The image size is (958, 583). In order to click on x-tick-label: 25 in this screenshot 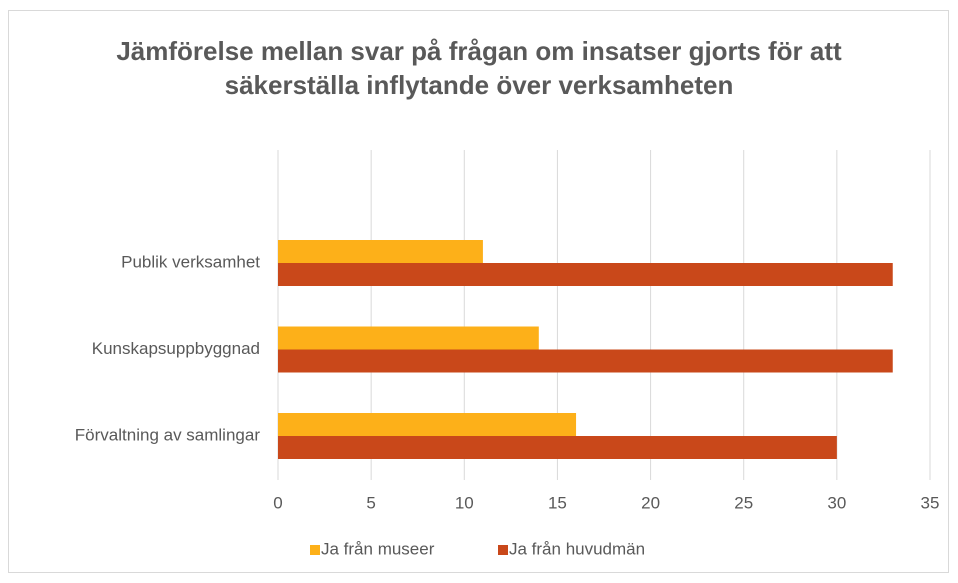, I will do `click(743, 502)`.